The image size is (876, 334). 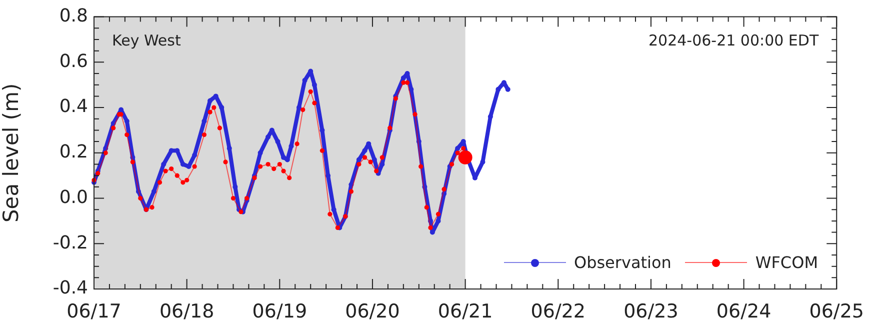 I want to click on x-tick-label: 06/24, so click(x=744, y=311).